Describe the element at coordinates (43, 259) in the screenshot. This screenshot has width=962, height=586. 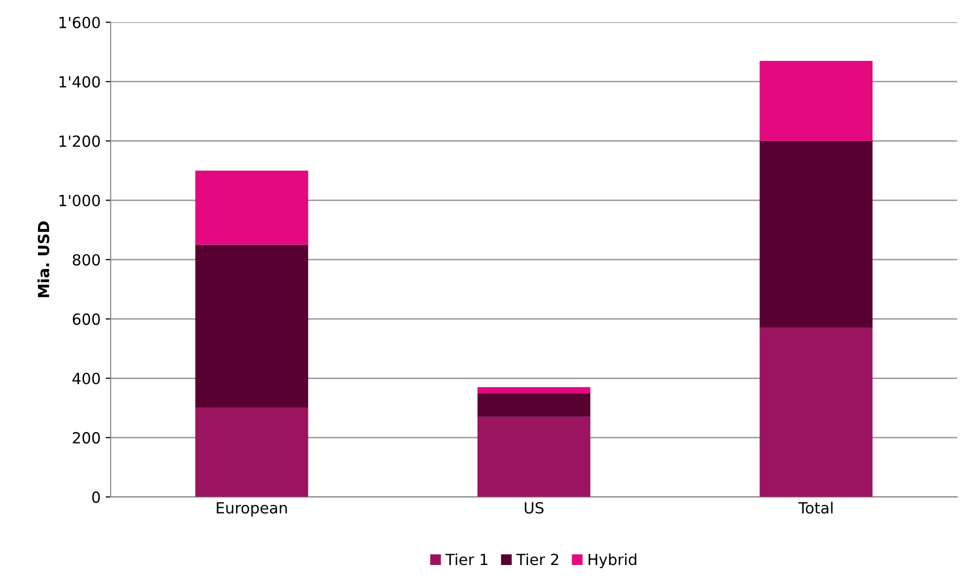
I see `y-axis-title: Mia. USD` at that location.